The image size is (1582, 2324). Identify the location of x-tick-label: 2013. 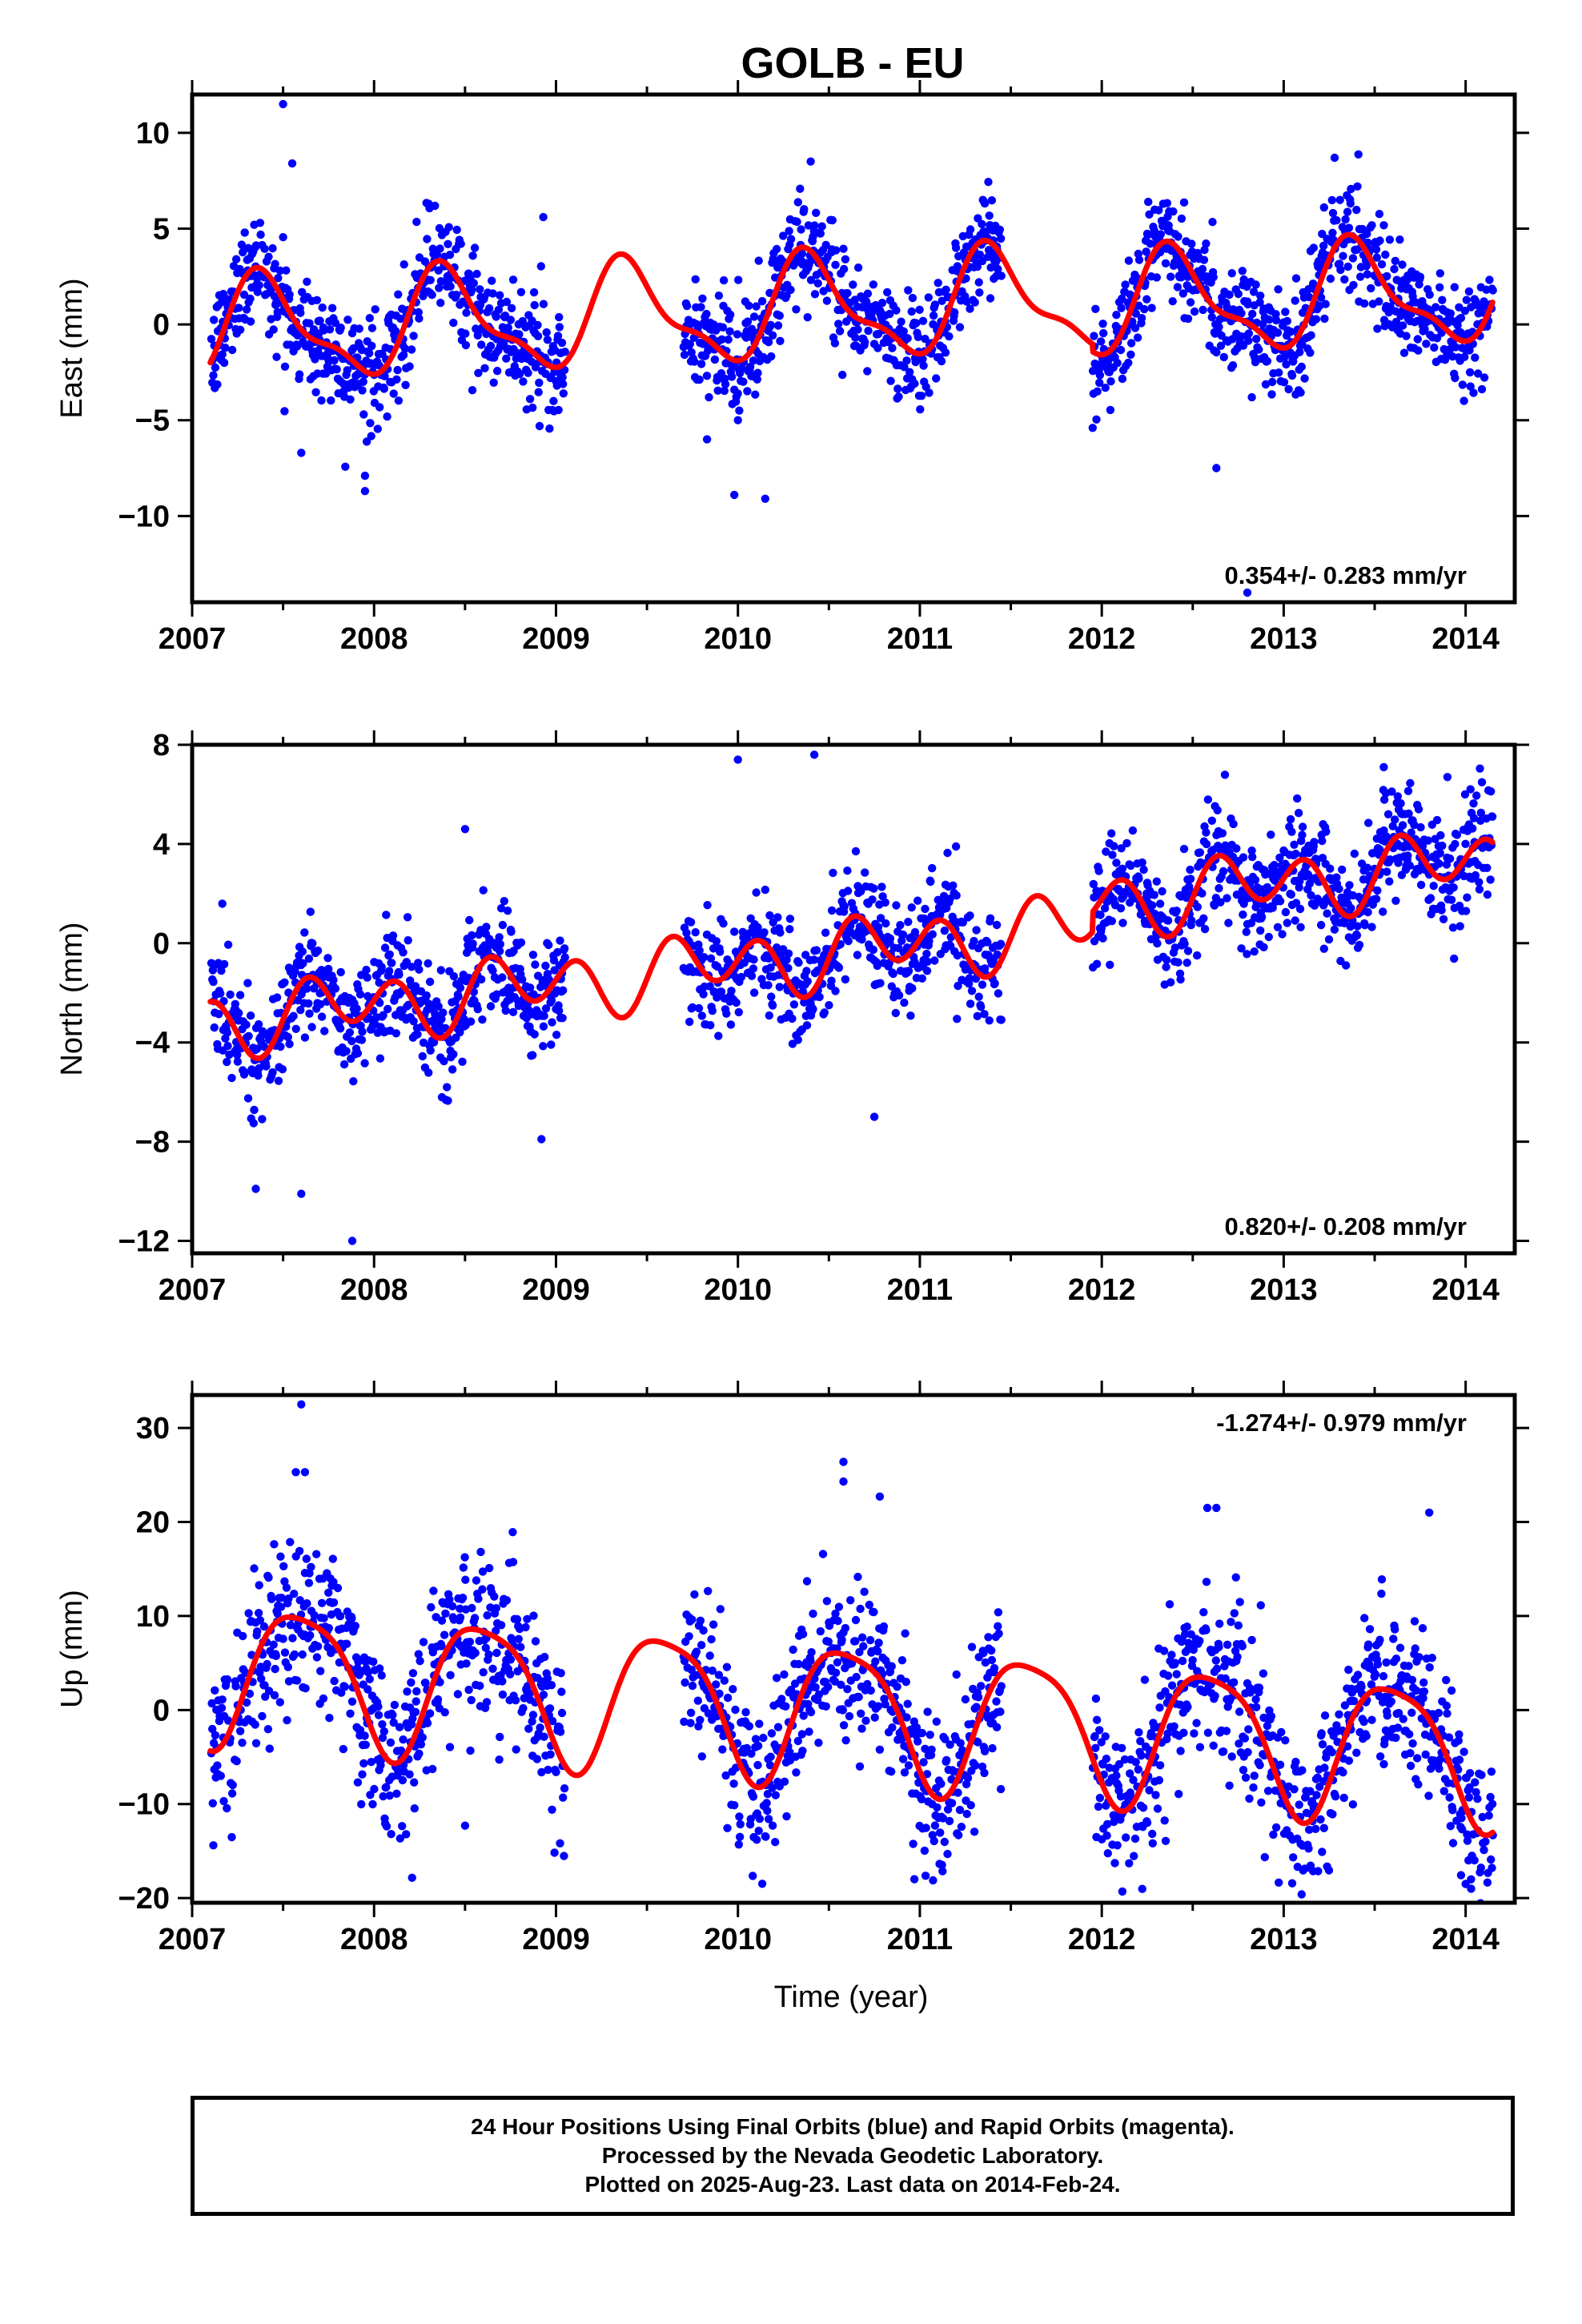
(1284, 639).